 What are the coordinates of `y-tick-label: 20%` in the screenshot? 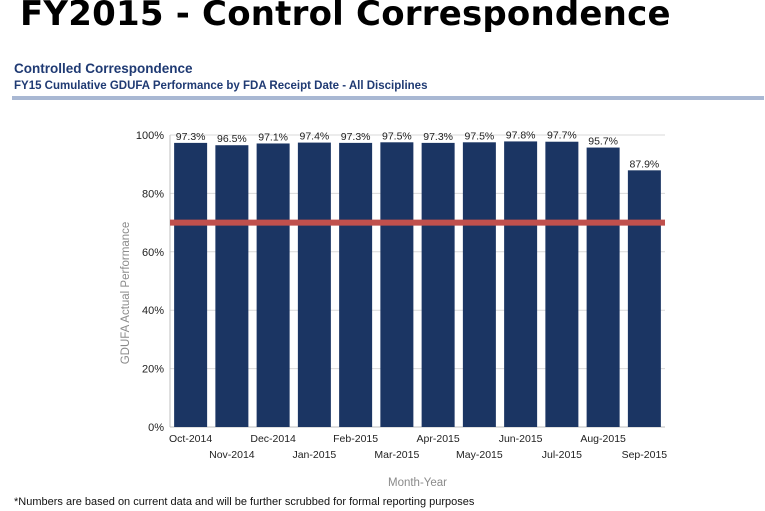 It's located at (153, 370).